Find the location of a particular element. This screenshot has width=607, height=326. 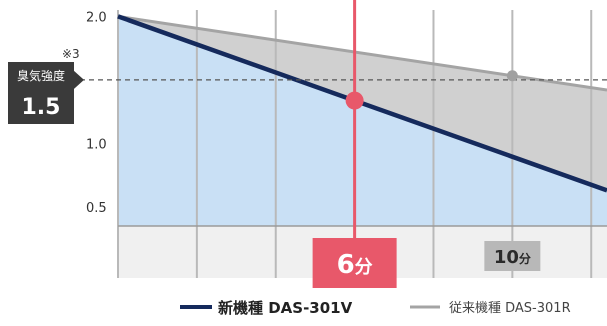

callout-10min-label: 10分 is located at coordinates (512, 257).